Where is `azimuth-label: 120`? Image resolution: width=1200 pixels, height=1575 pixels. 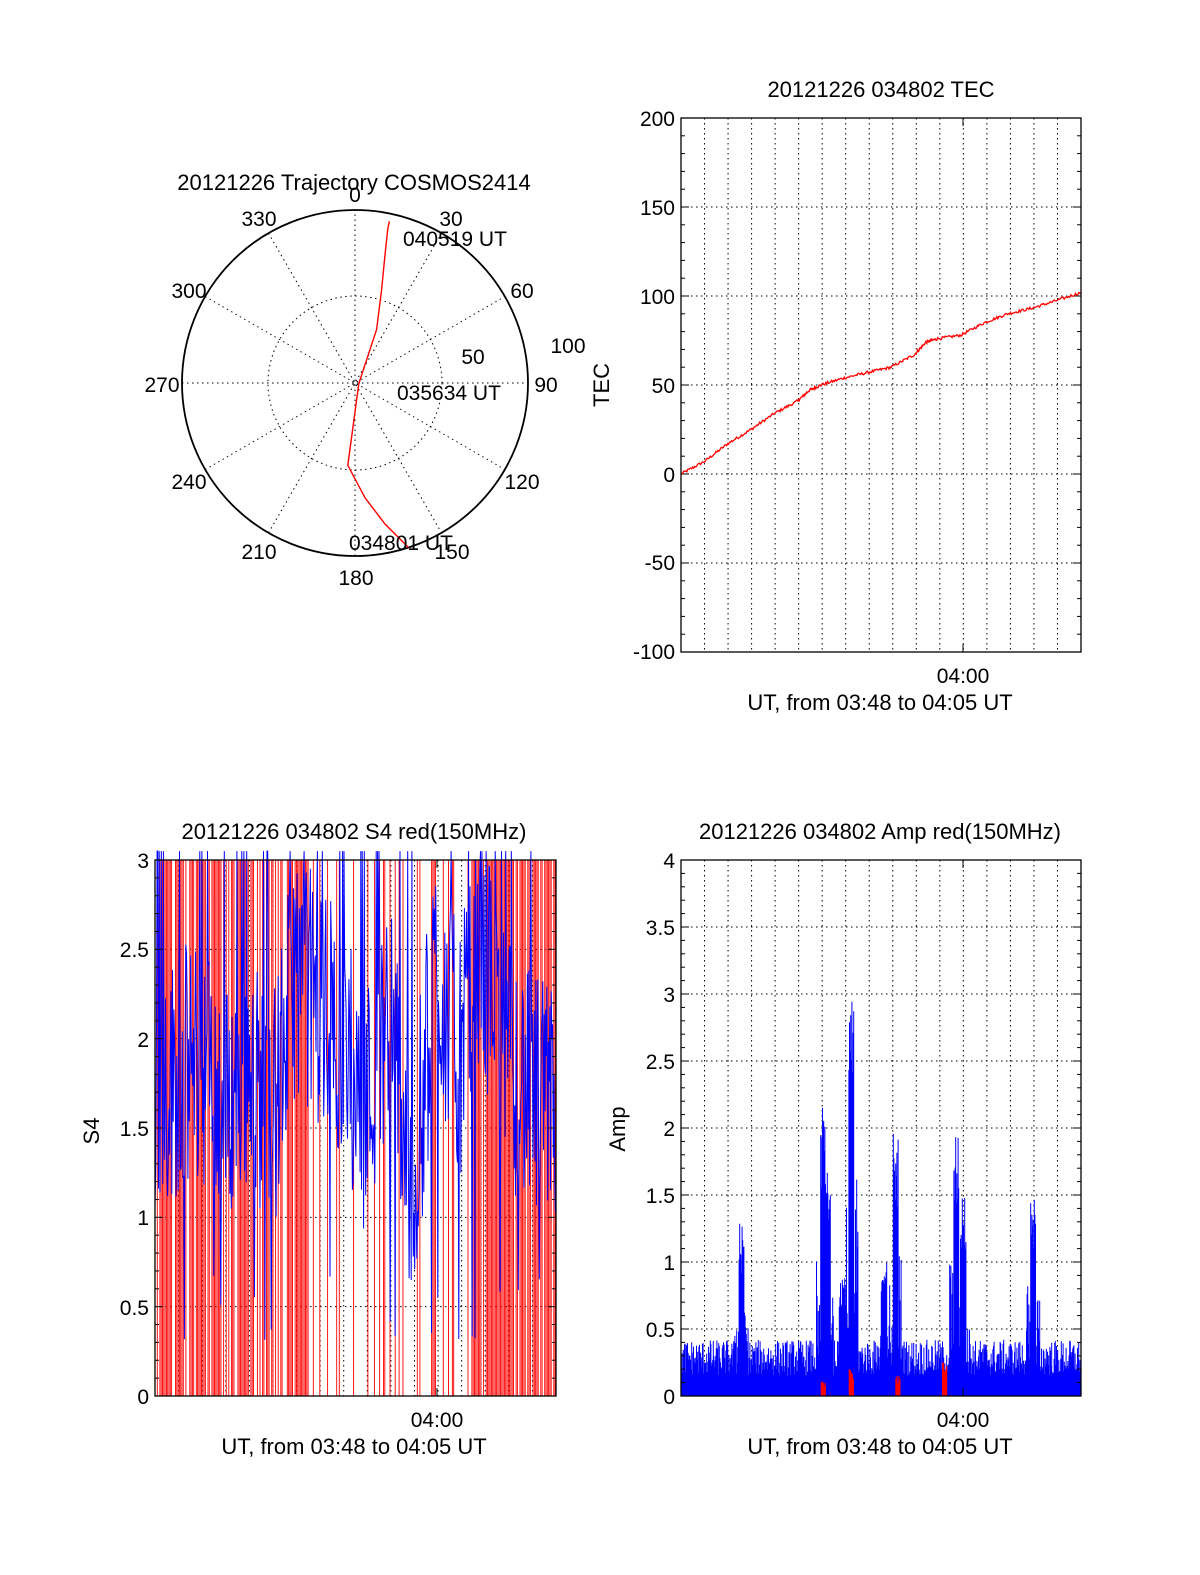 azimuth-label: 120 is located at coordinates (521, 482).